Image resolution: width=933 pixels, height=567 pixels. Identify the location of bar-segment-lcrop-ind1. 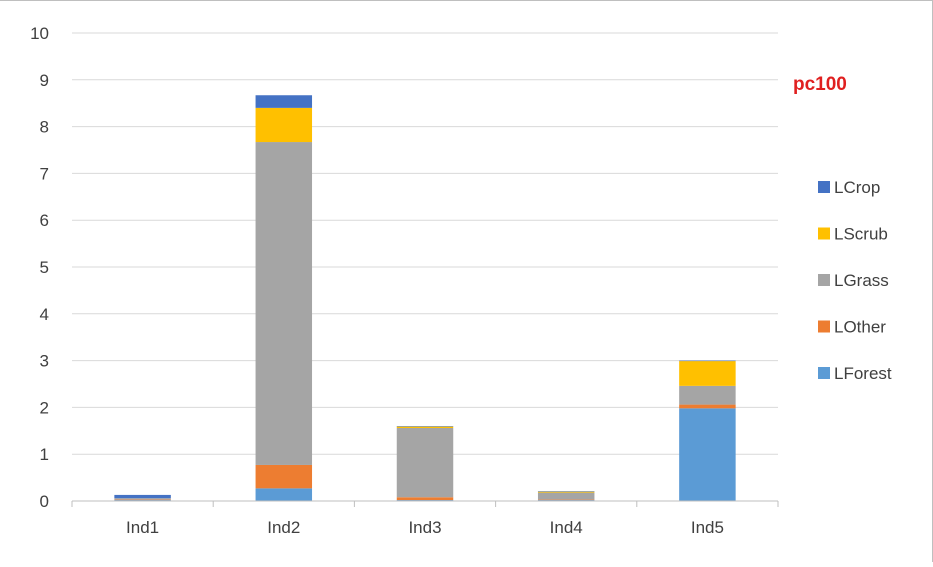
(142, 496).